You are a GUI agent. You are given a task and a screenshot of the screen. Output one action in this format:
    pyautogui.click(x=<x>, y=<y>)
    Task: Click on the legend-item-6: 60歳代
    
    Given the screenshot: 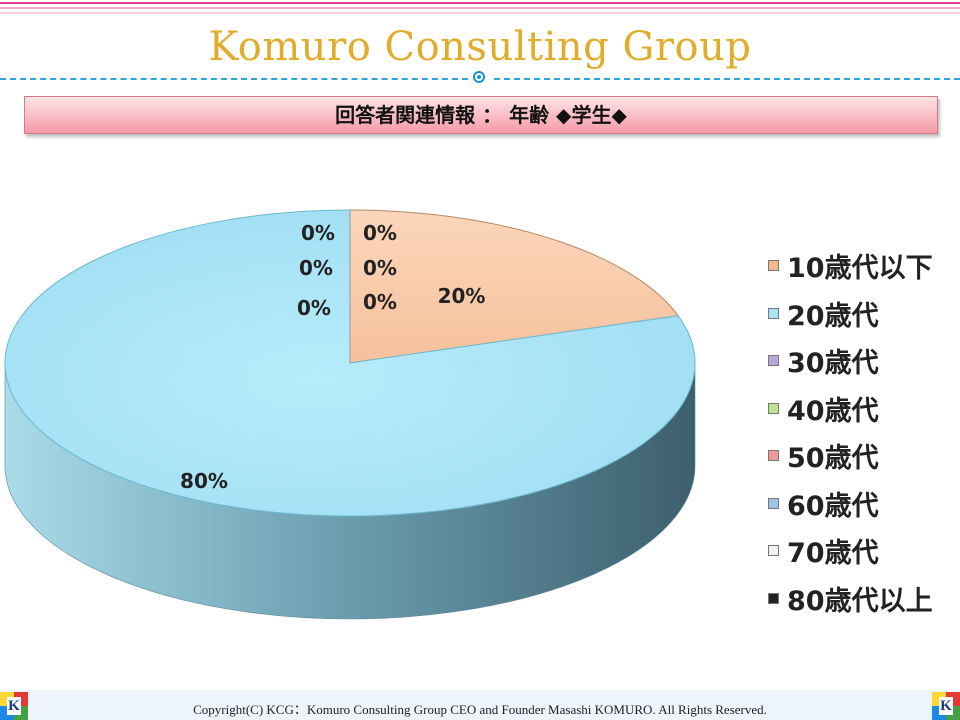 What is the action you would take?
    pyautogui.click(x=850, y=504)
    